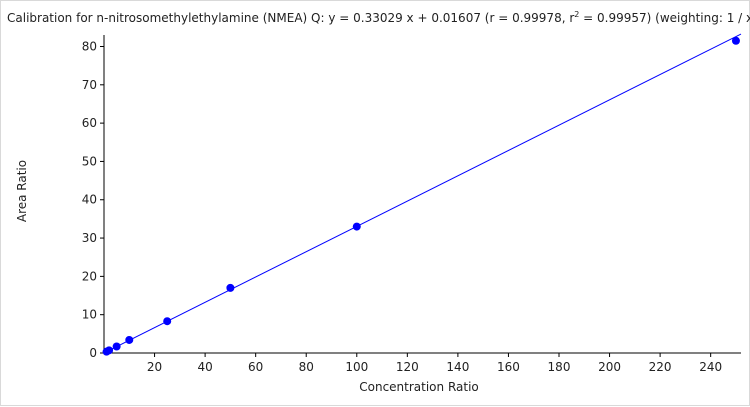  What do you see at coordinates (306, 367) in the screenshot?
I see `x-tick-label: 80` at bounding box center [306, 367].